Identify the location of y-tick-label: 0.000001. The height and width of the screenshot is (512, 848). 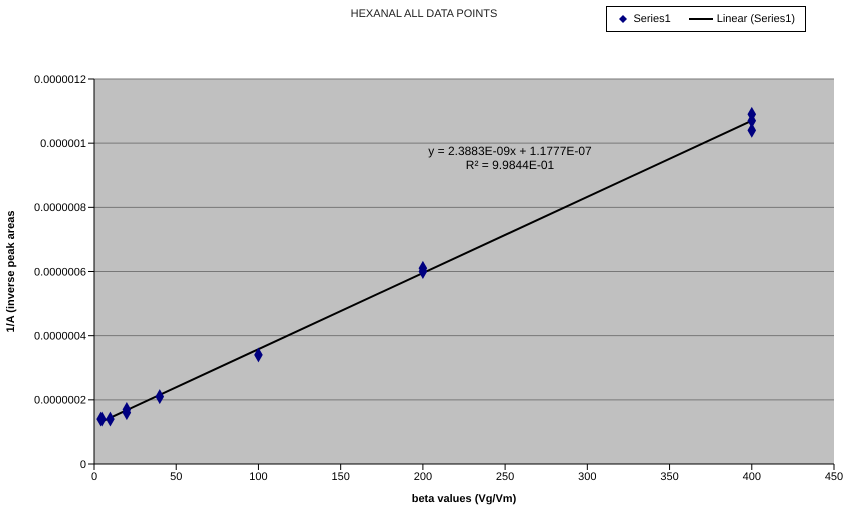
(63, 144).